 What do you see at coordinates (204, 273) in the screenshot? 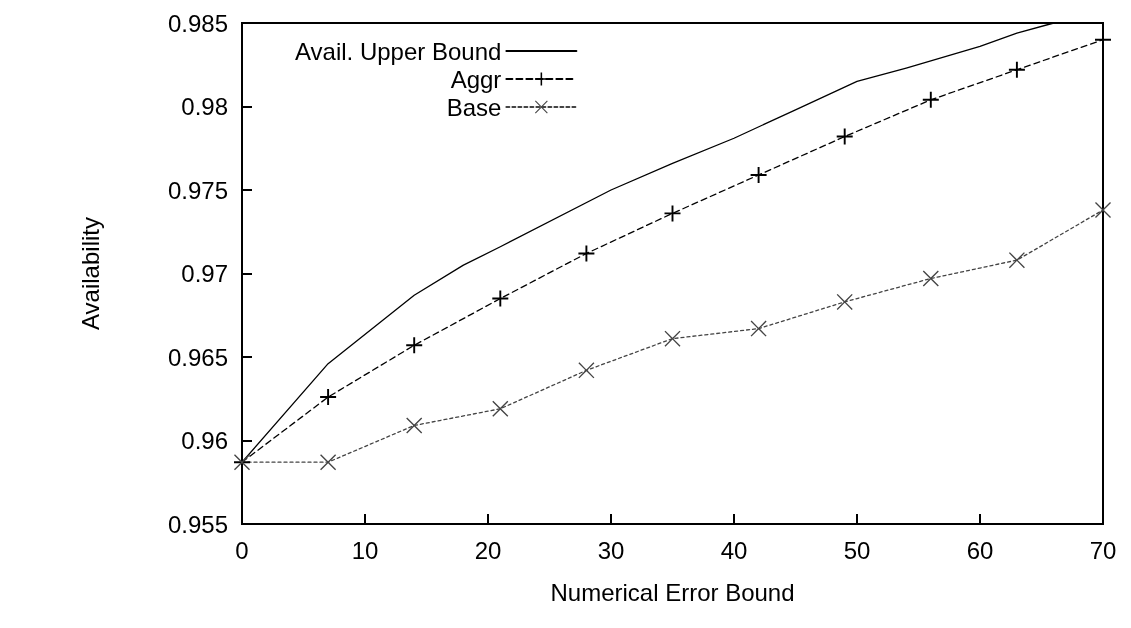
I see `y-tick-label: 0.97` at bounding box center [204, 273].